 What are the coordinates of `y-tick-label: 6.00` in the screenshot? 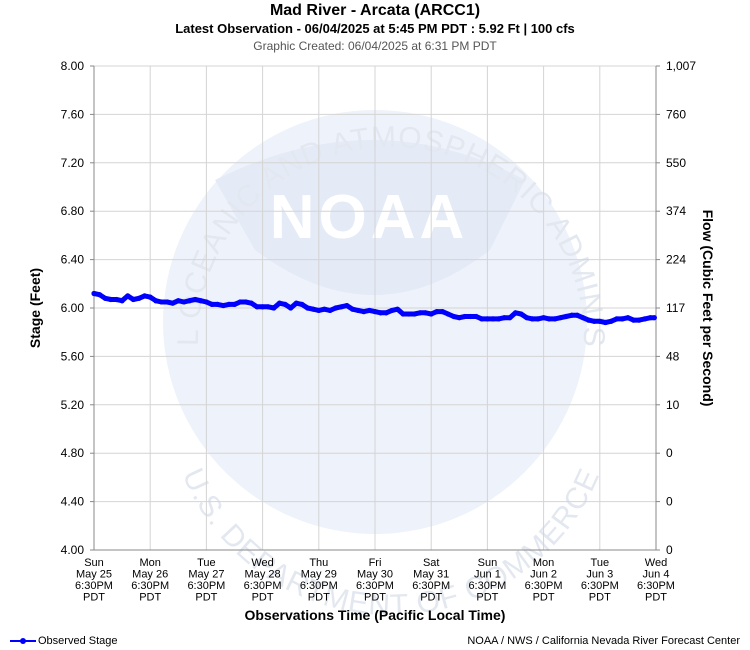 It's located at (73, 308).